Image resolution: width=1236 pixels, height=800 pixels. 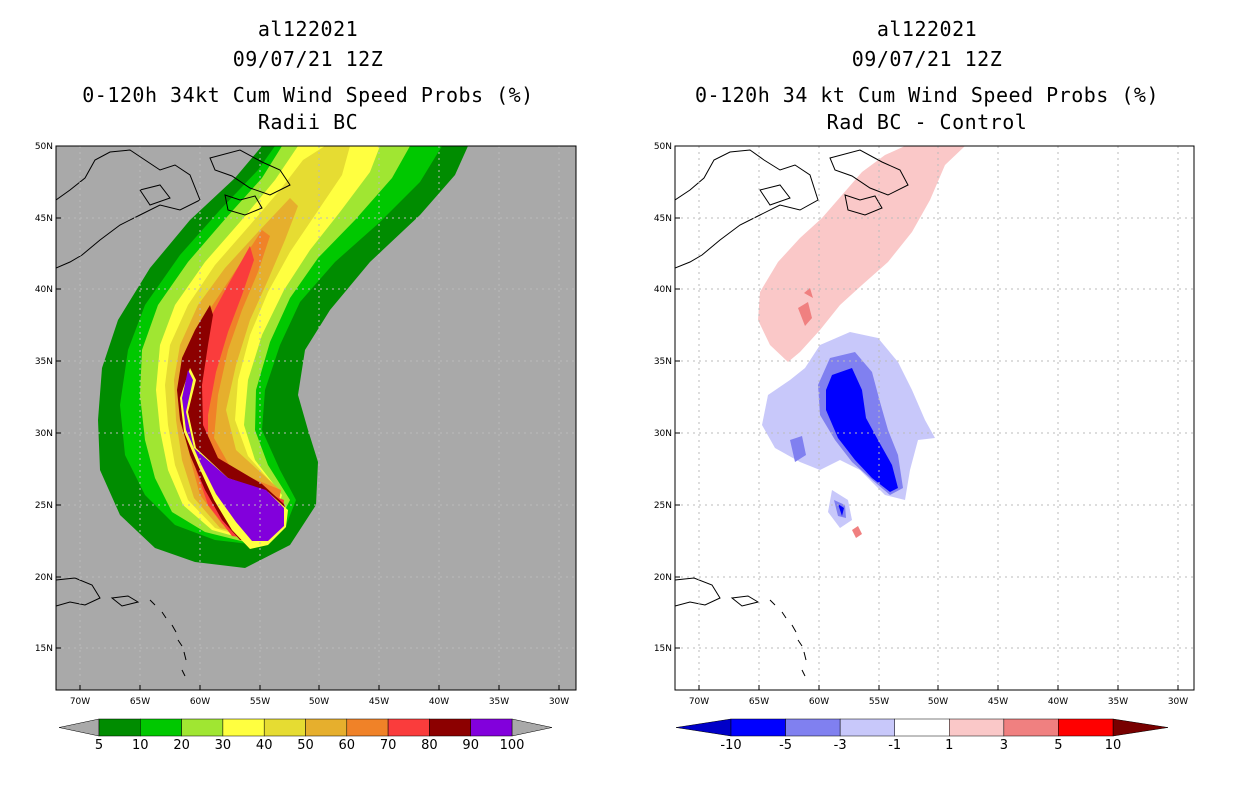 I want to click on left-date: 09/07/21 12Z, so click(x=308, y=59).